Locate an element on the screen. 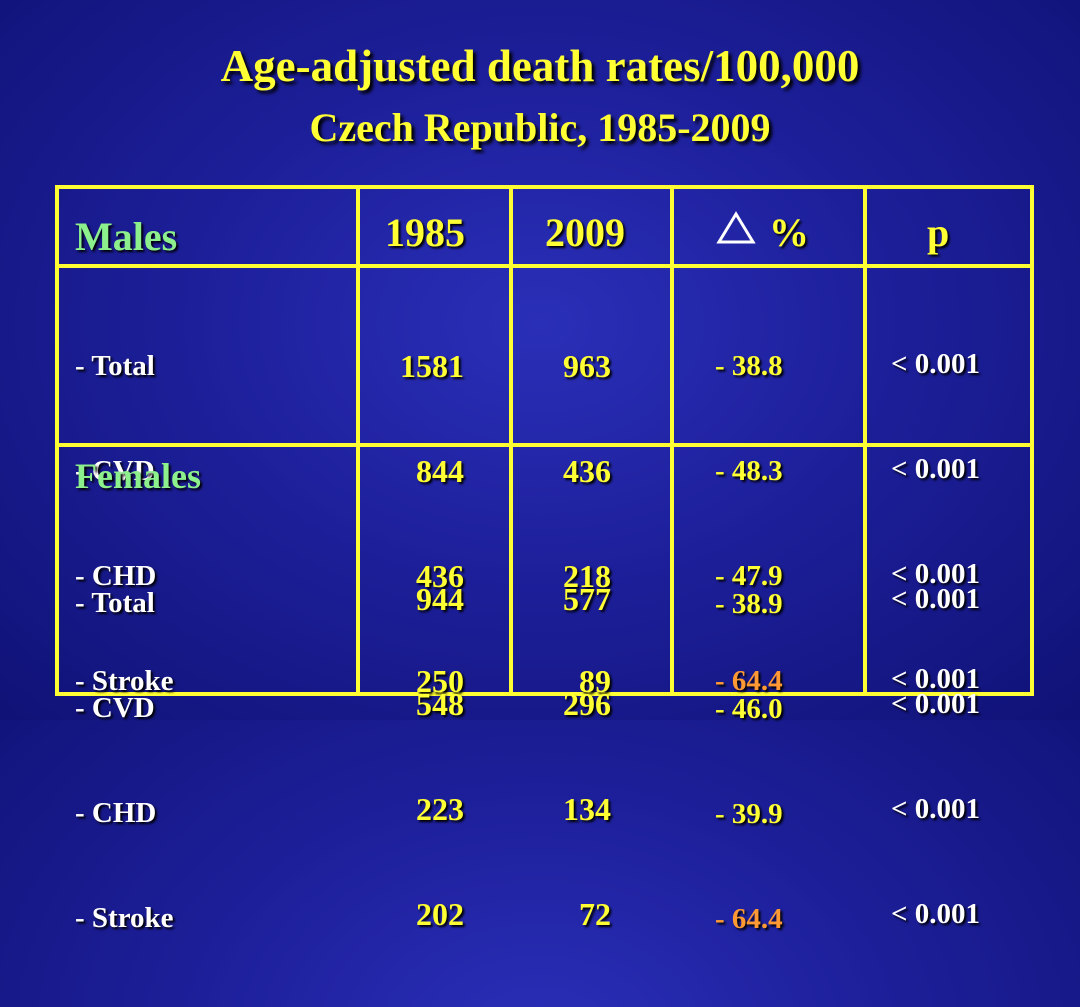 The height and width of the screenshot is (1007, 1080). value-cell: 134 is located at coordinates (587, 809).